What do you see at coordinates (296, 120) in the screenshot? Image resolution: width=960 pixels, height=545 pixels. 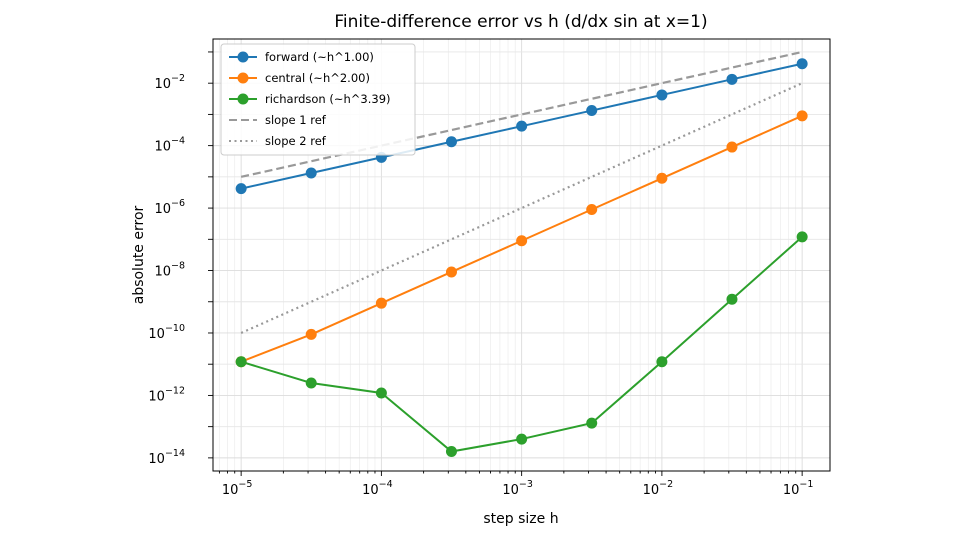 I see `legend-label: slope 1 ref` at bounding box center [296, 120].